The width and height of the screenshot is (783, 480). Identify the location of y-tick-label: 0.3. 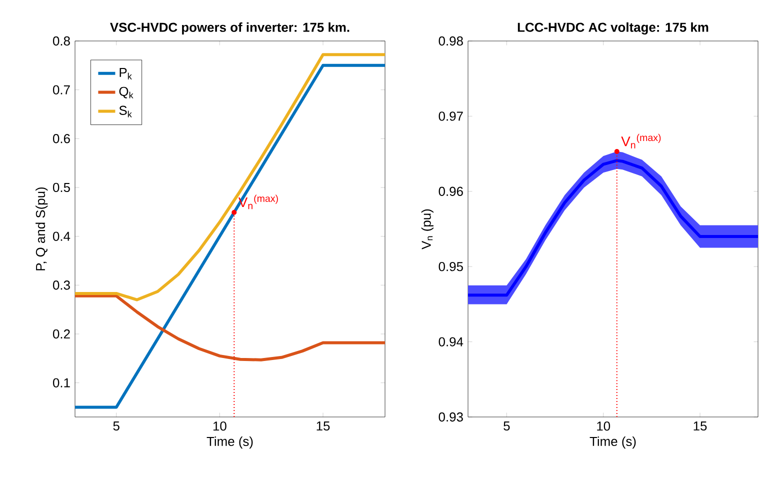
(61, 285).